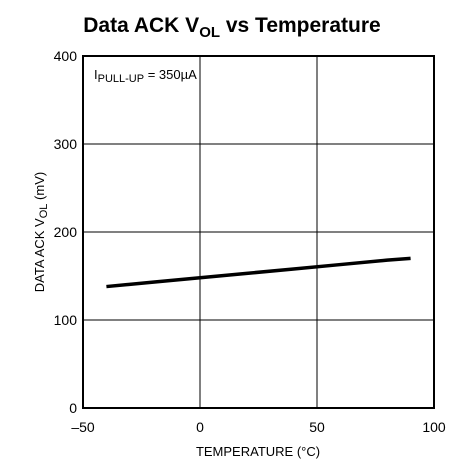 Image resolution: width=450 pixels, height=462 pixels. I want to click on title-rest: vs Temperature, so click(300, 25).